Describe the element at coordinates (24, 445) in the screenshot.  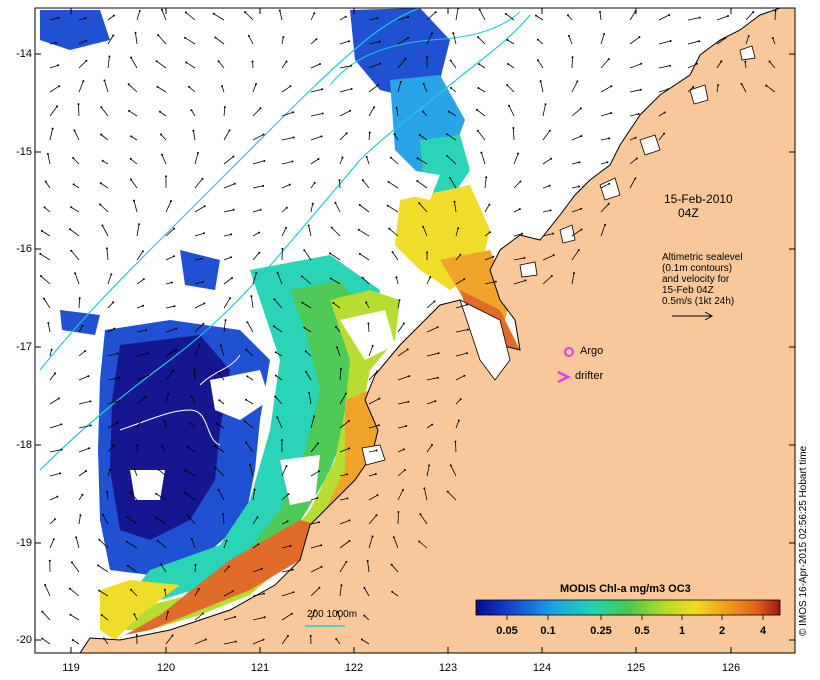
I see `y-axis-label: -18` at that location.